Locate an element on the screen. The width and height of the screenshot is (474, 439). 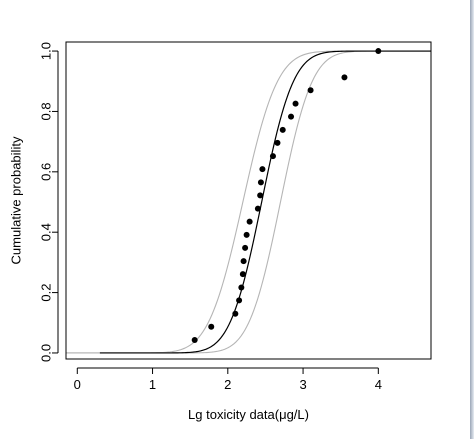
x-tick-label-2: 2 is located at coordinates (227, 384).